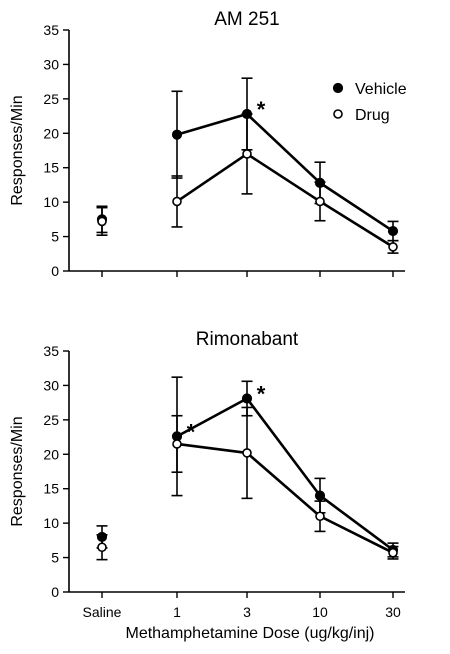 The width and height of the screenshot is (450, 654). I want to click on x-tick-label: 1, so click(177, 612).